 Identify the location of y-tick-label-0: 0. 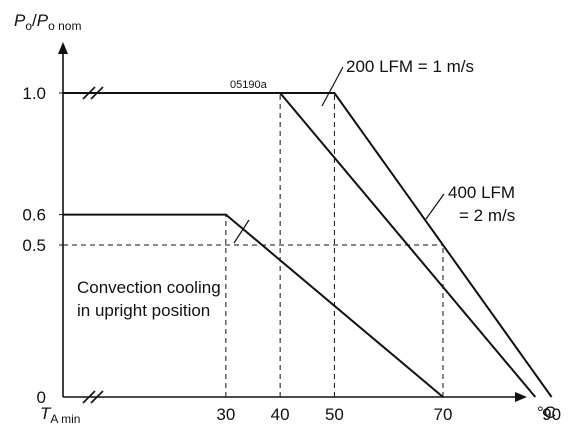
(41, 397).